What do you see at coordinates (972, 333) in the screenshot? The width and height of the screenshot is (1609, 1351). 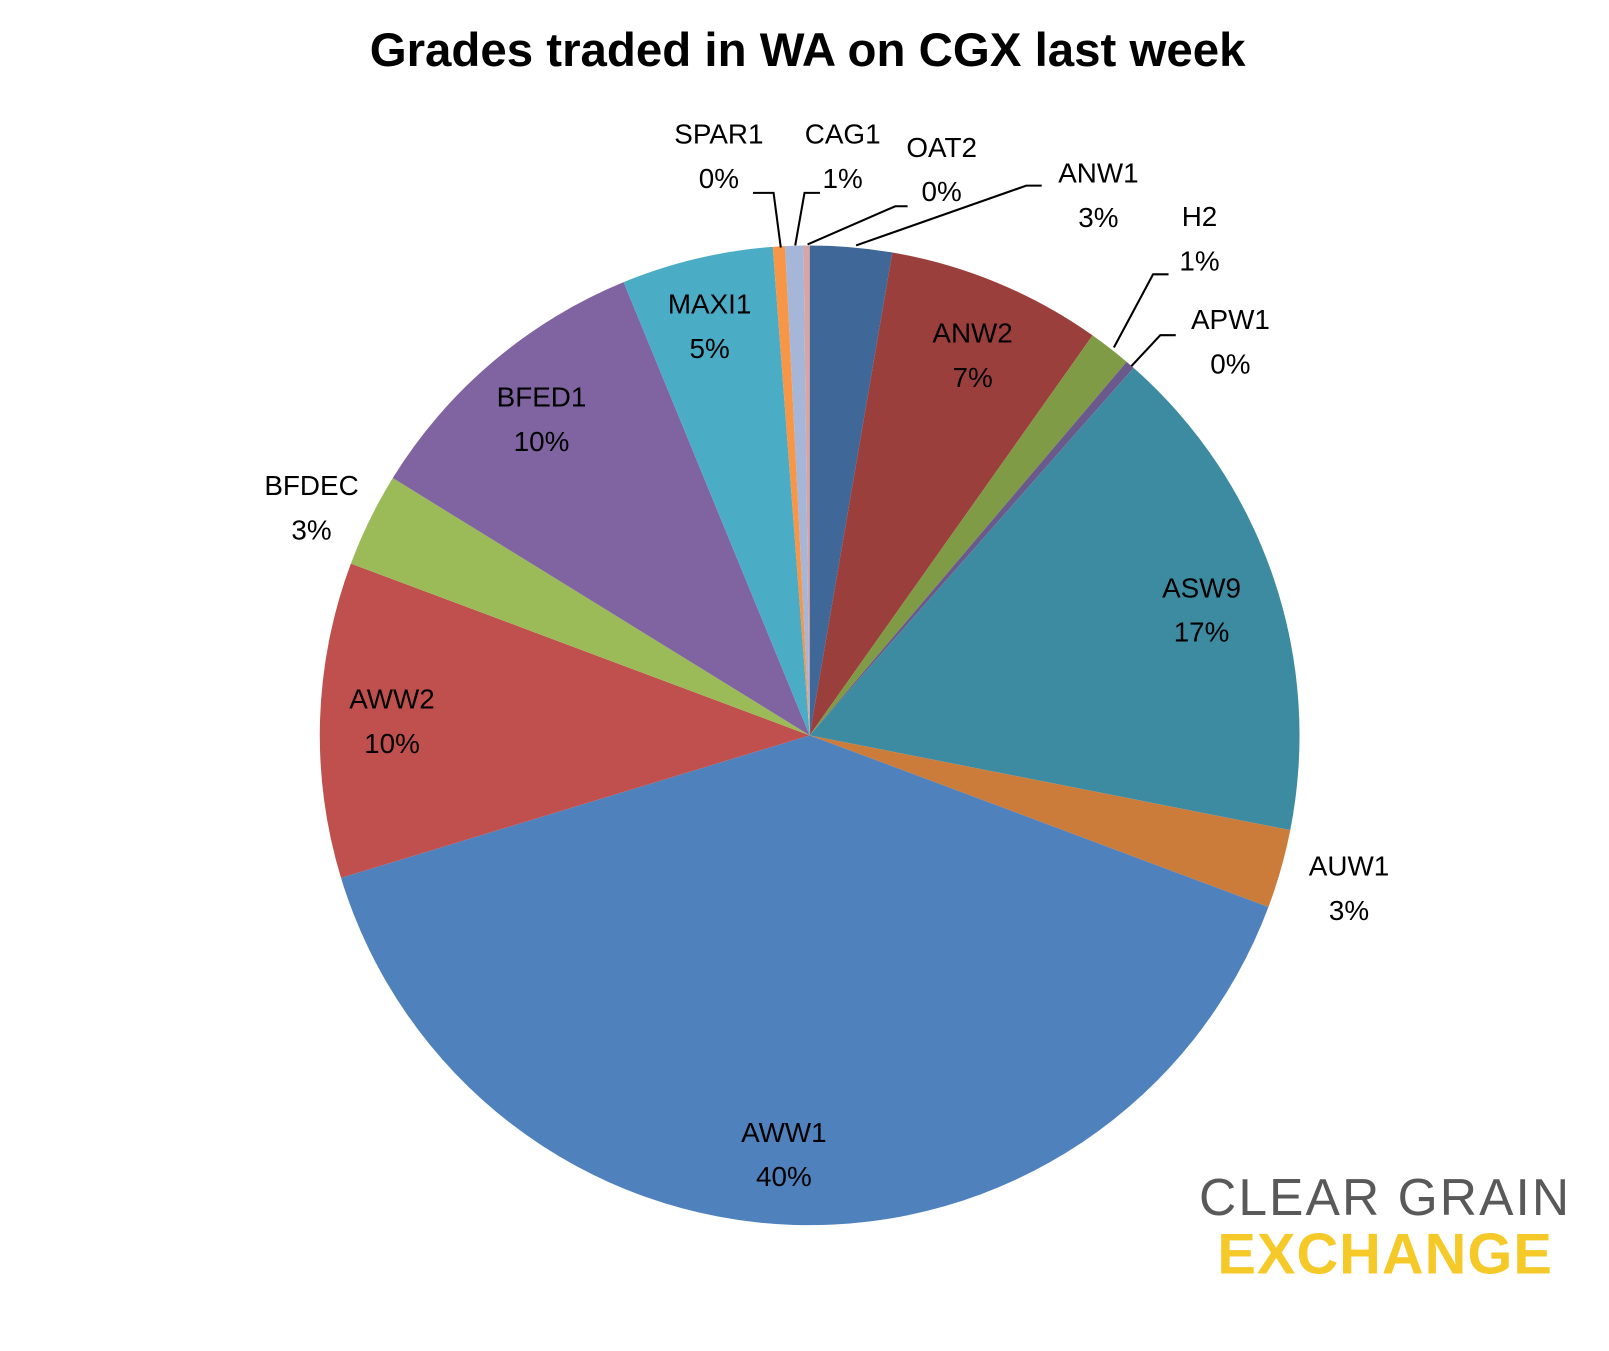 I see `slice-label-name: ANW2` at bounding box center [972, 333].